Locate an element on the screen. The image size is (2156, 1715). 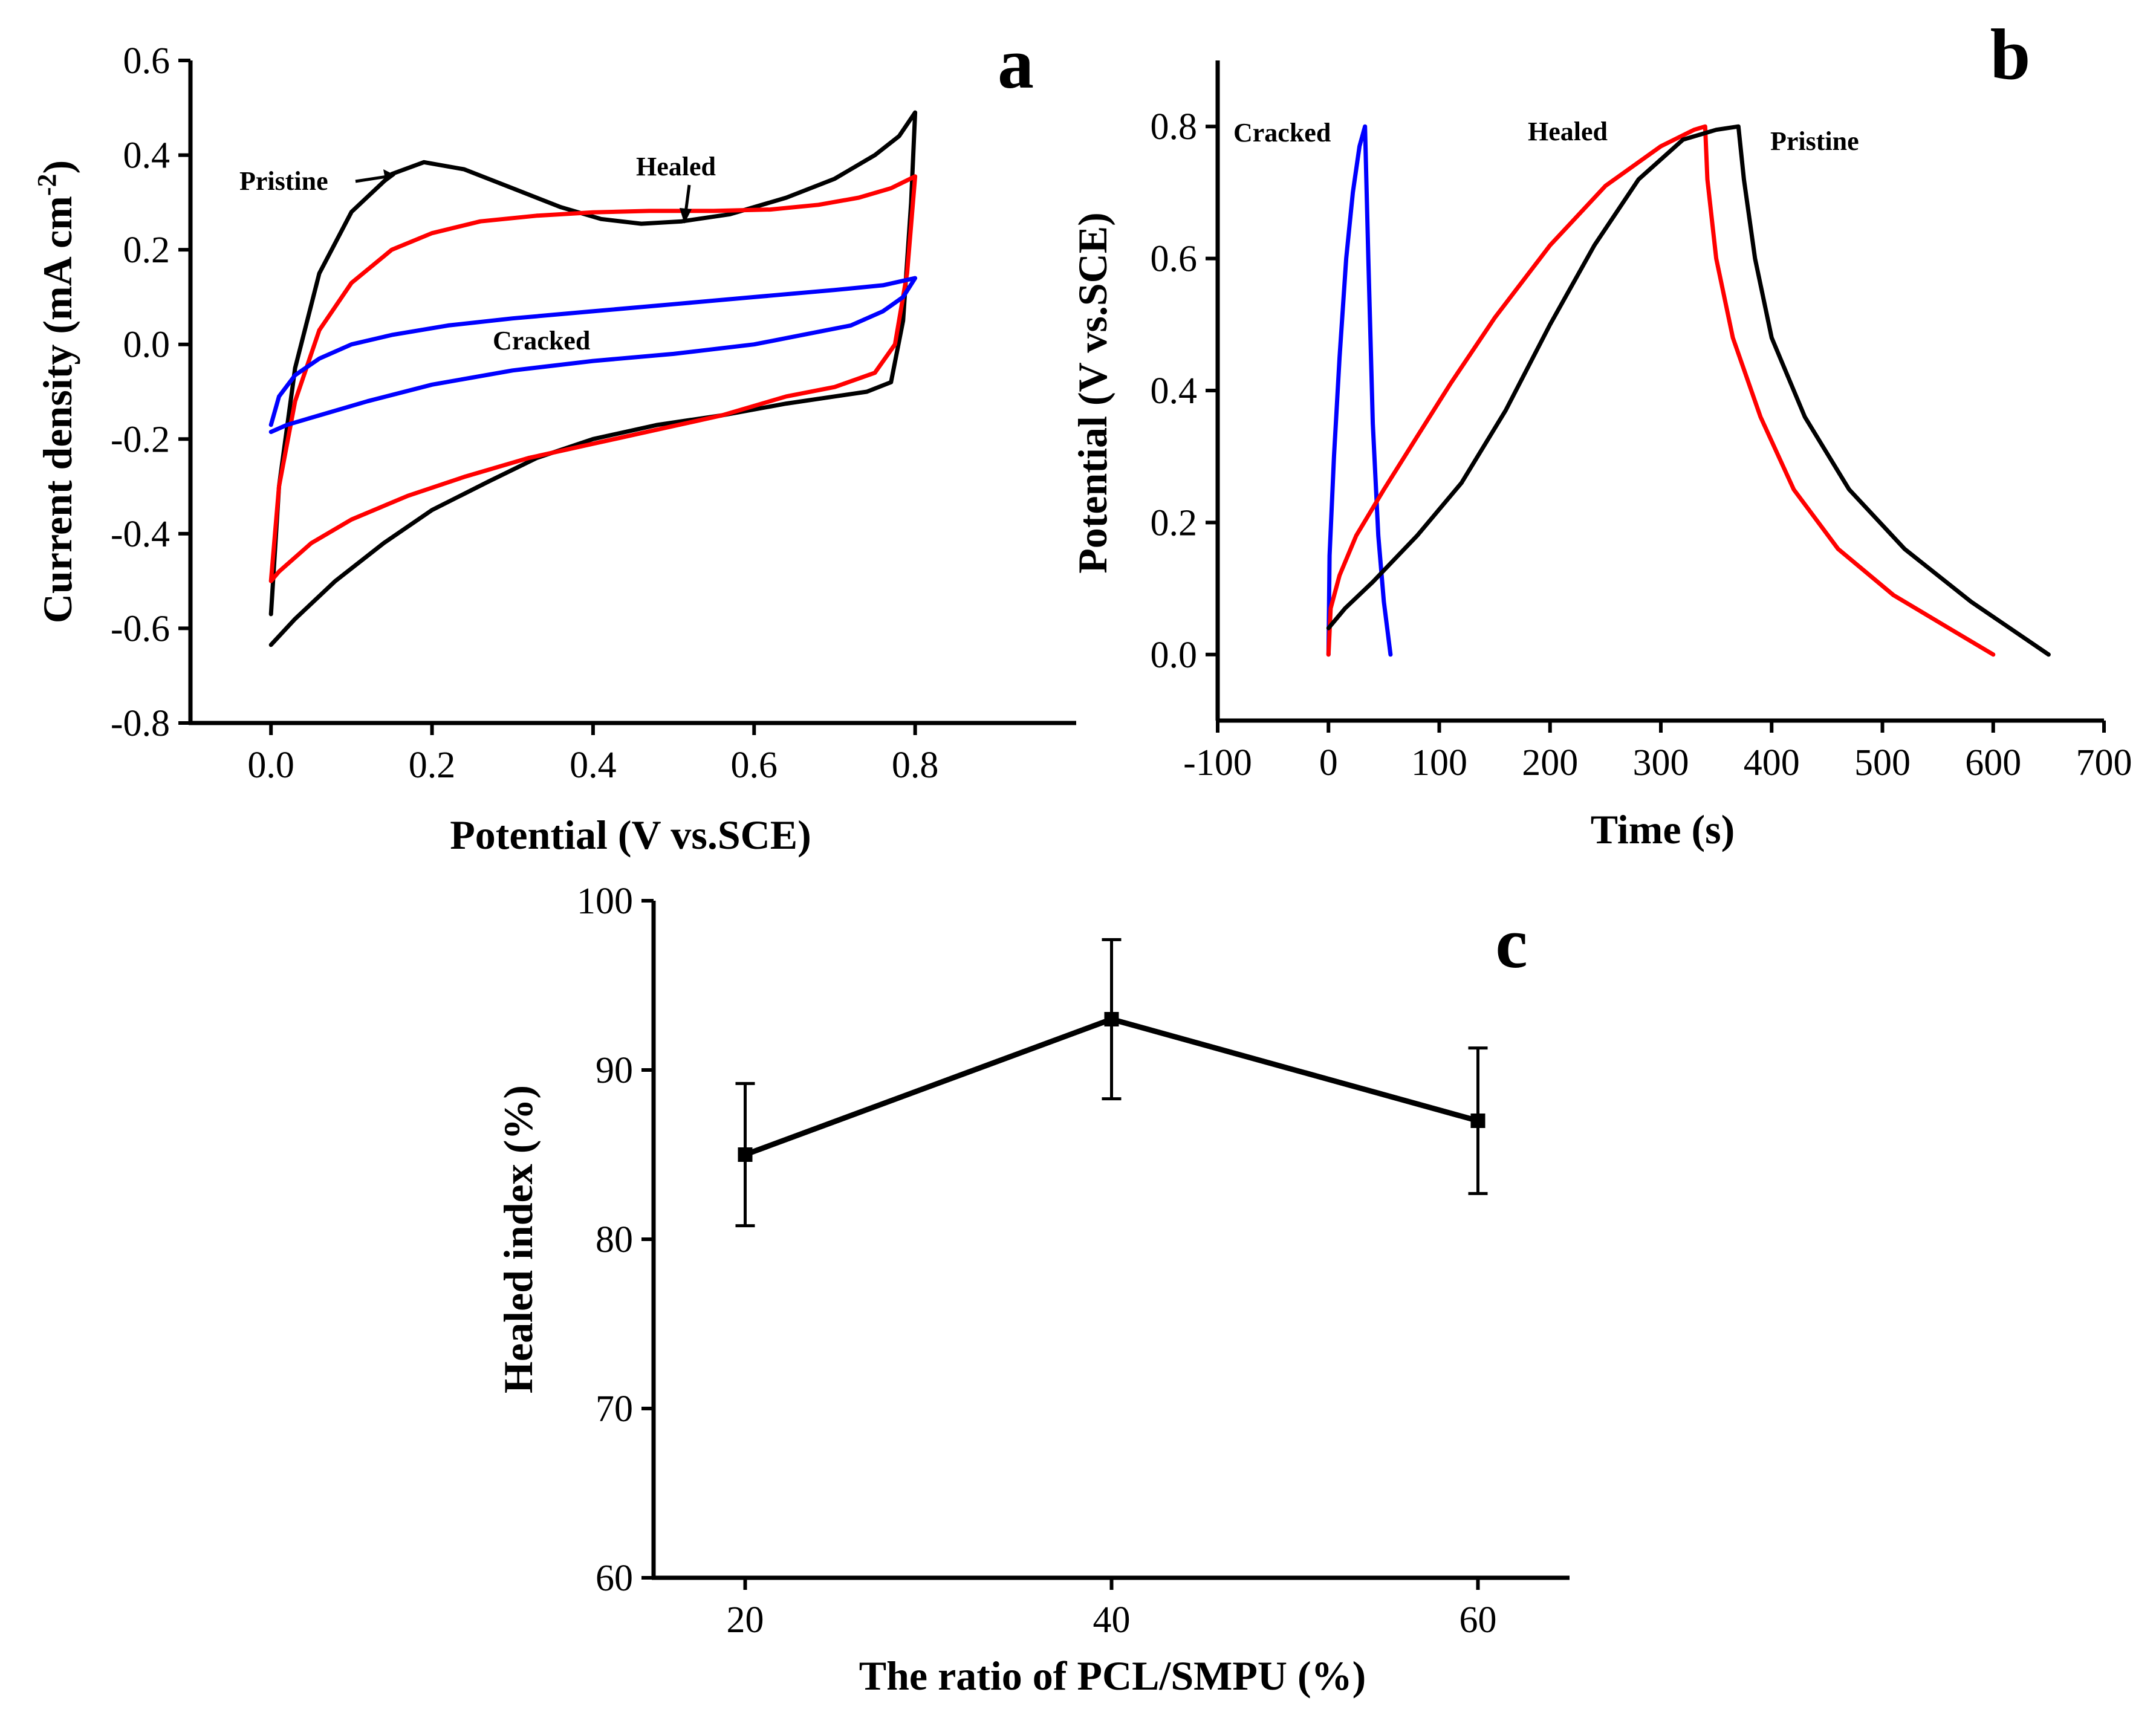
panel-a-y-title-close: ) is located at coordinates (57, 167).